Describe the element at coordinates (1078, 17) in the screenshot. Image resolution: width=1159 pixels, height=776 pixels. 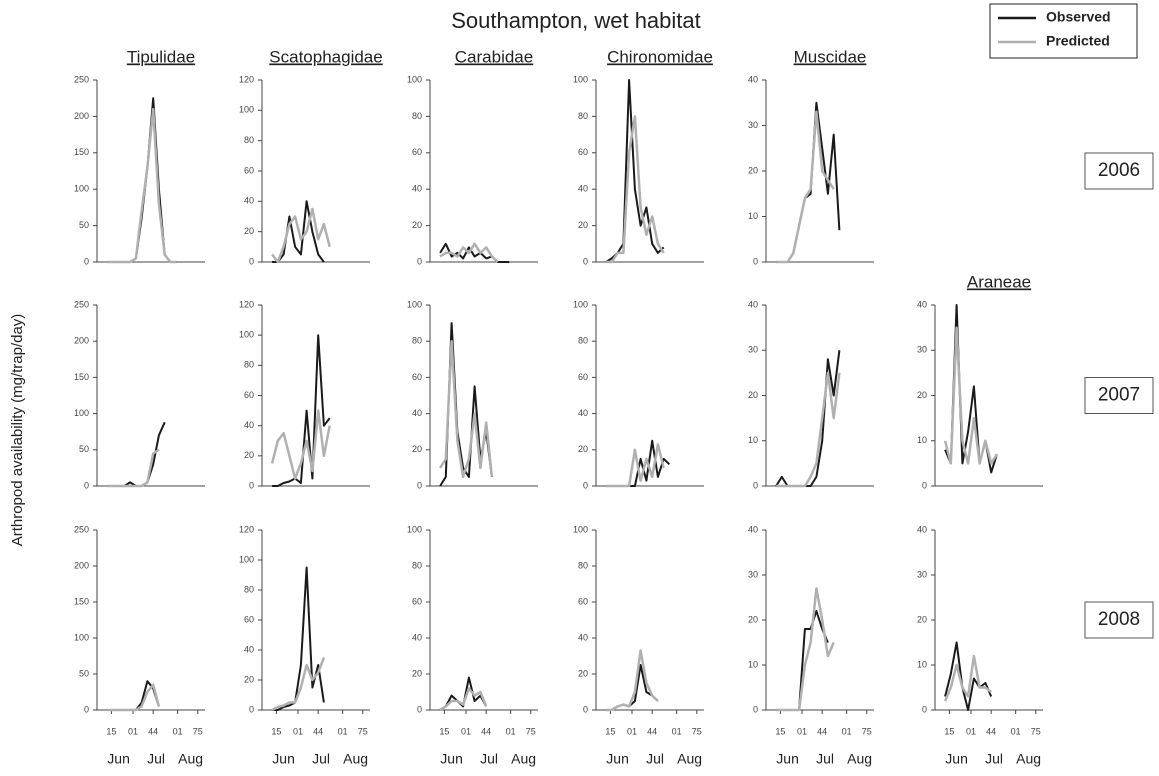
I see `legend-label: Observed` at that location.